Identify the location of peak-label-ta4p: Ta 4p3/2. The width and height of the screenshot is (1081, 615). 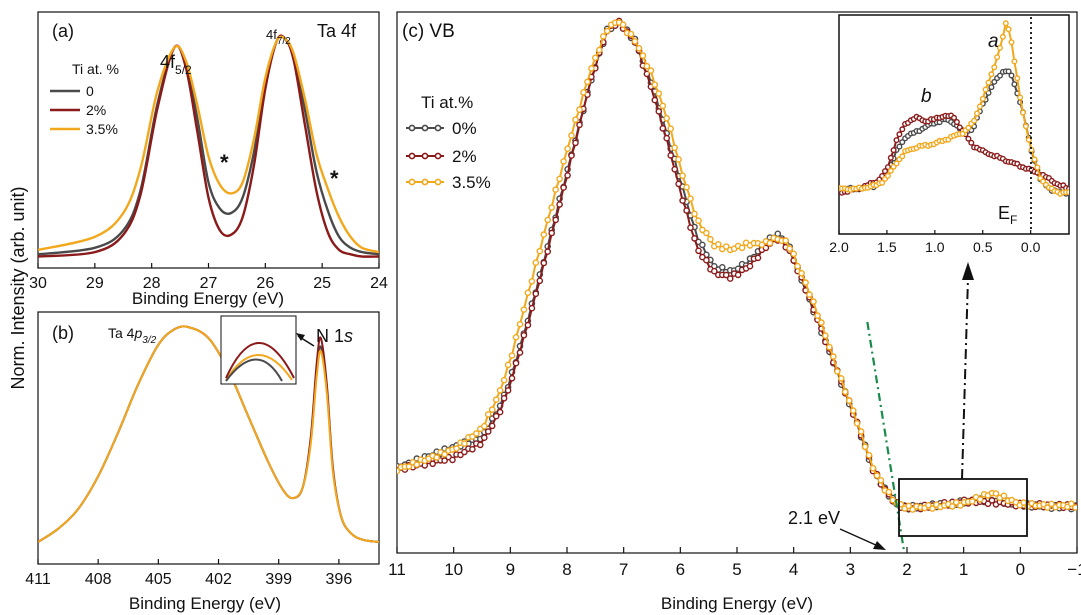
(132, 335).